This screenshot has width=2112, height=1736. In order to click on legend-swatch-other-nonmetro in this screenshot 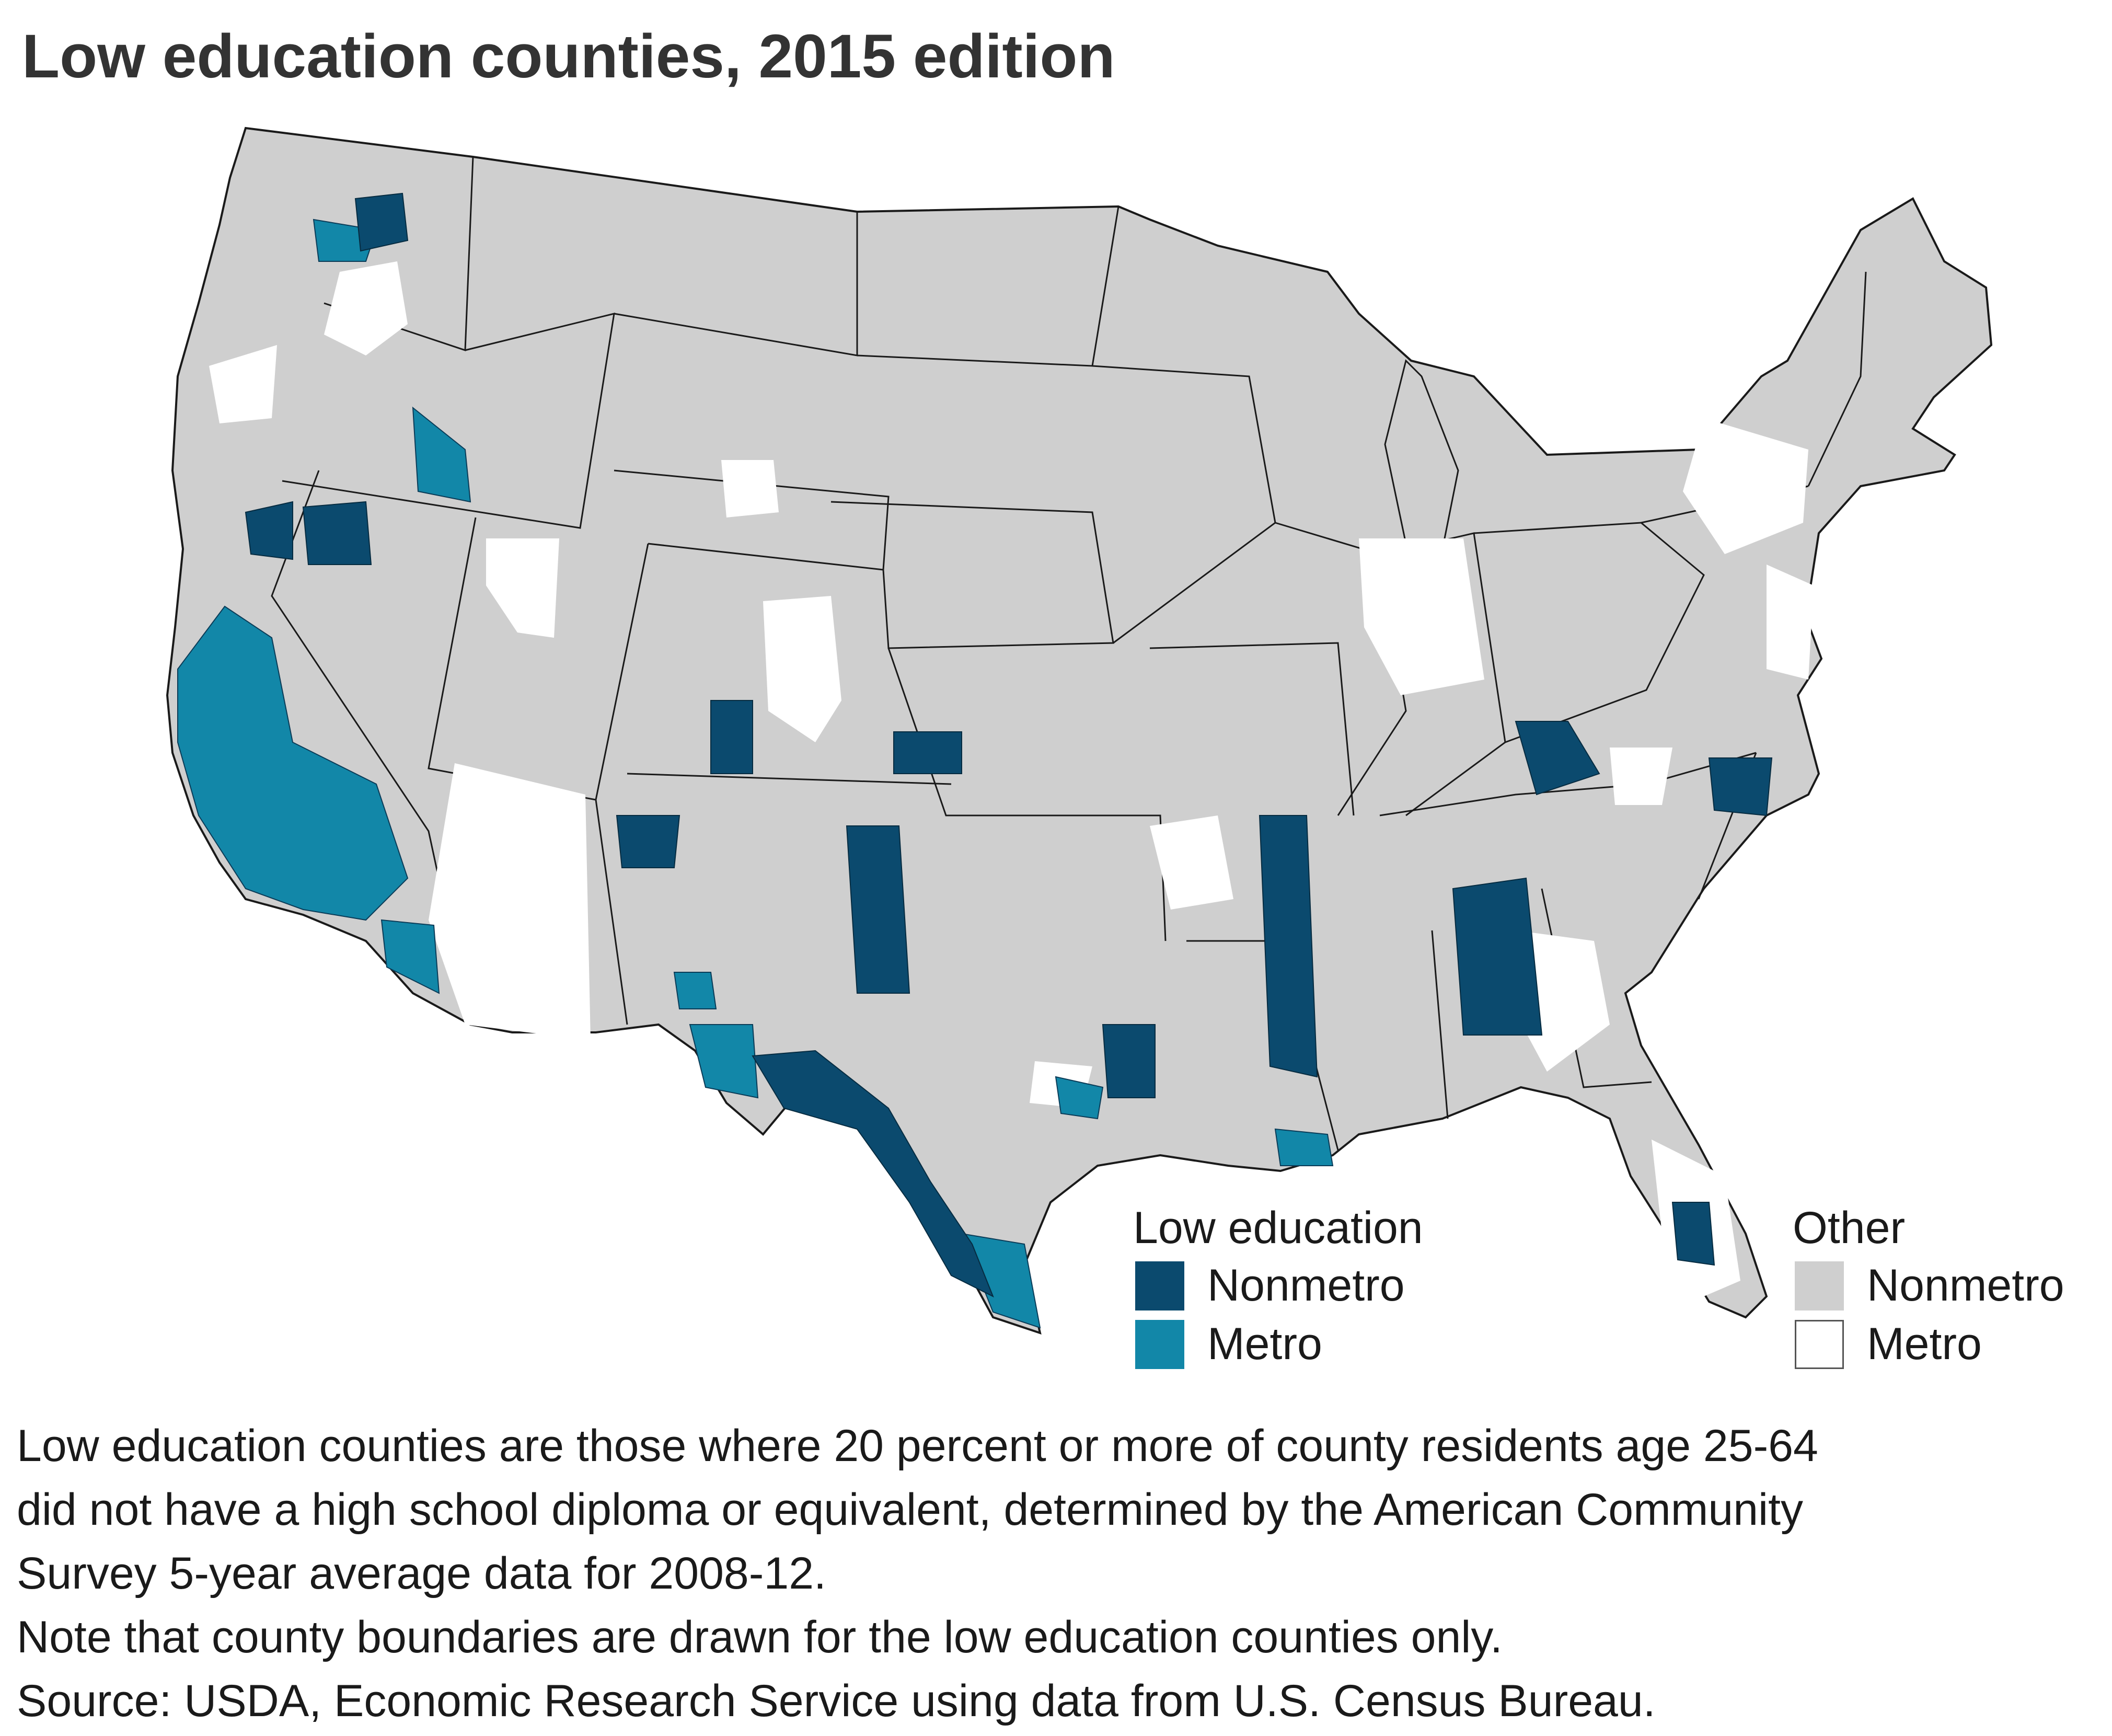, I will do `click(1819, 1285)`.